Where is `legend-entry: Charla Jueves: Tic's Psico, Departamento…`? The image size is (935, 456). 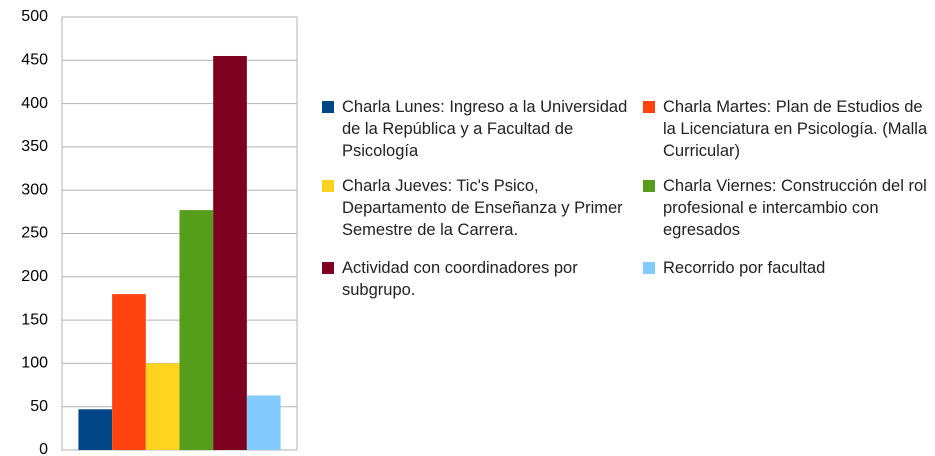 legend-entry: Charla Jueves: Tic's Psico, Departamento… is located at coordinates (477, 208).